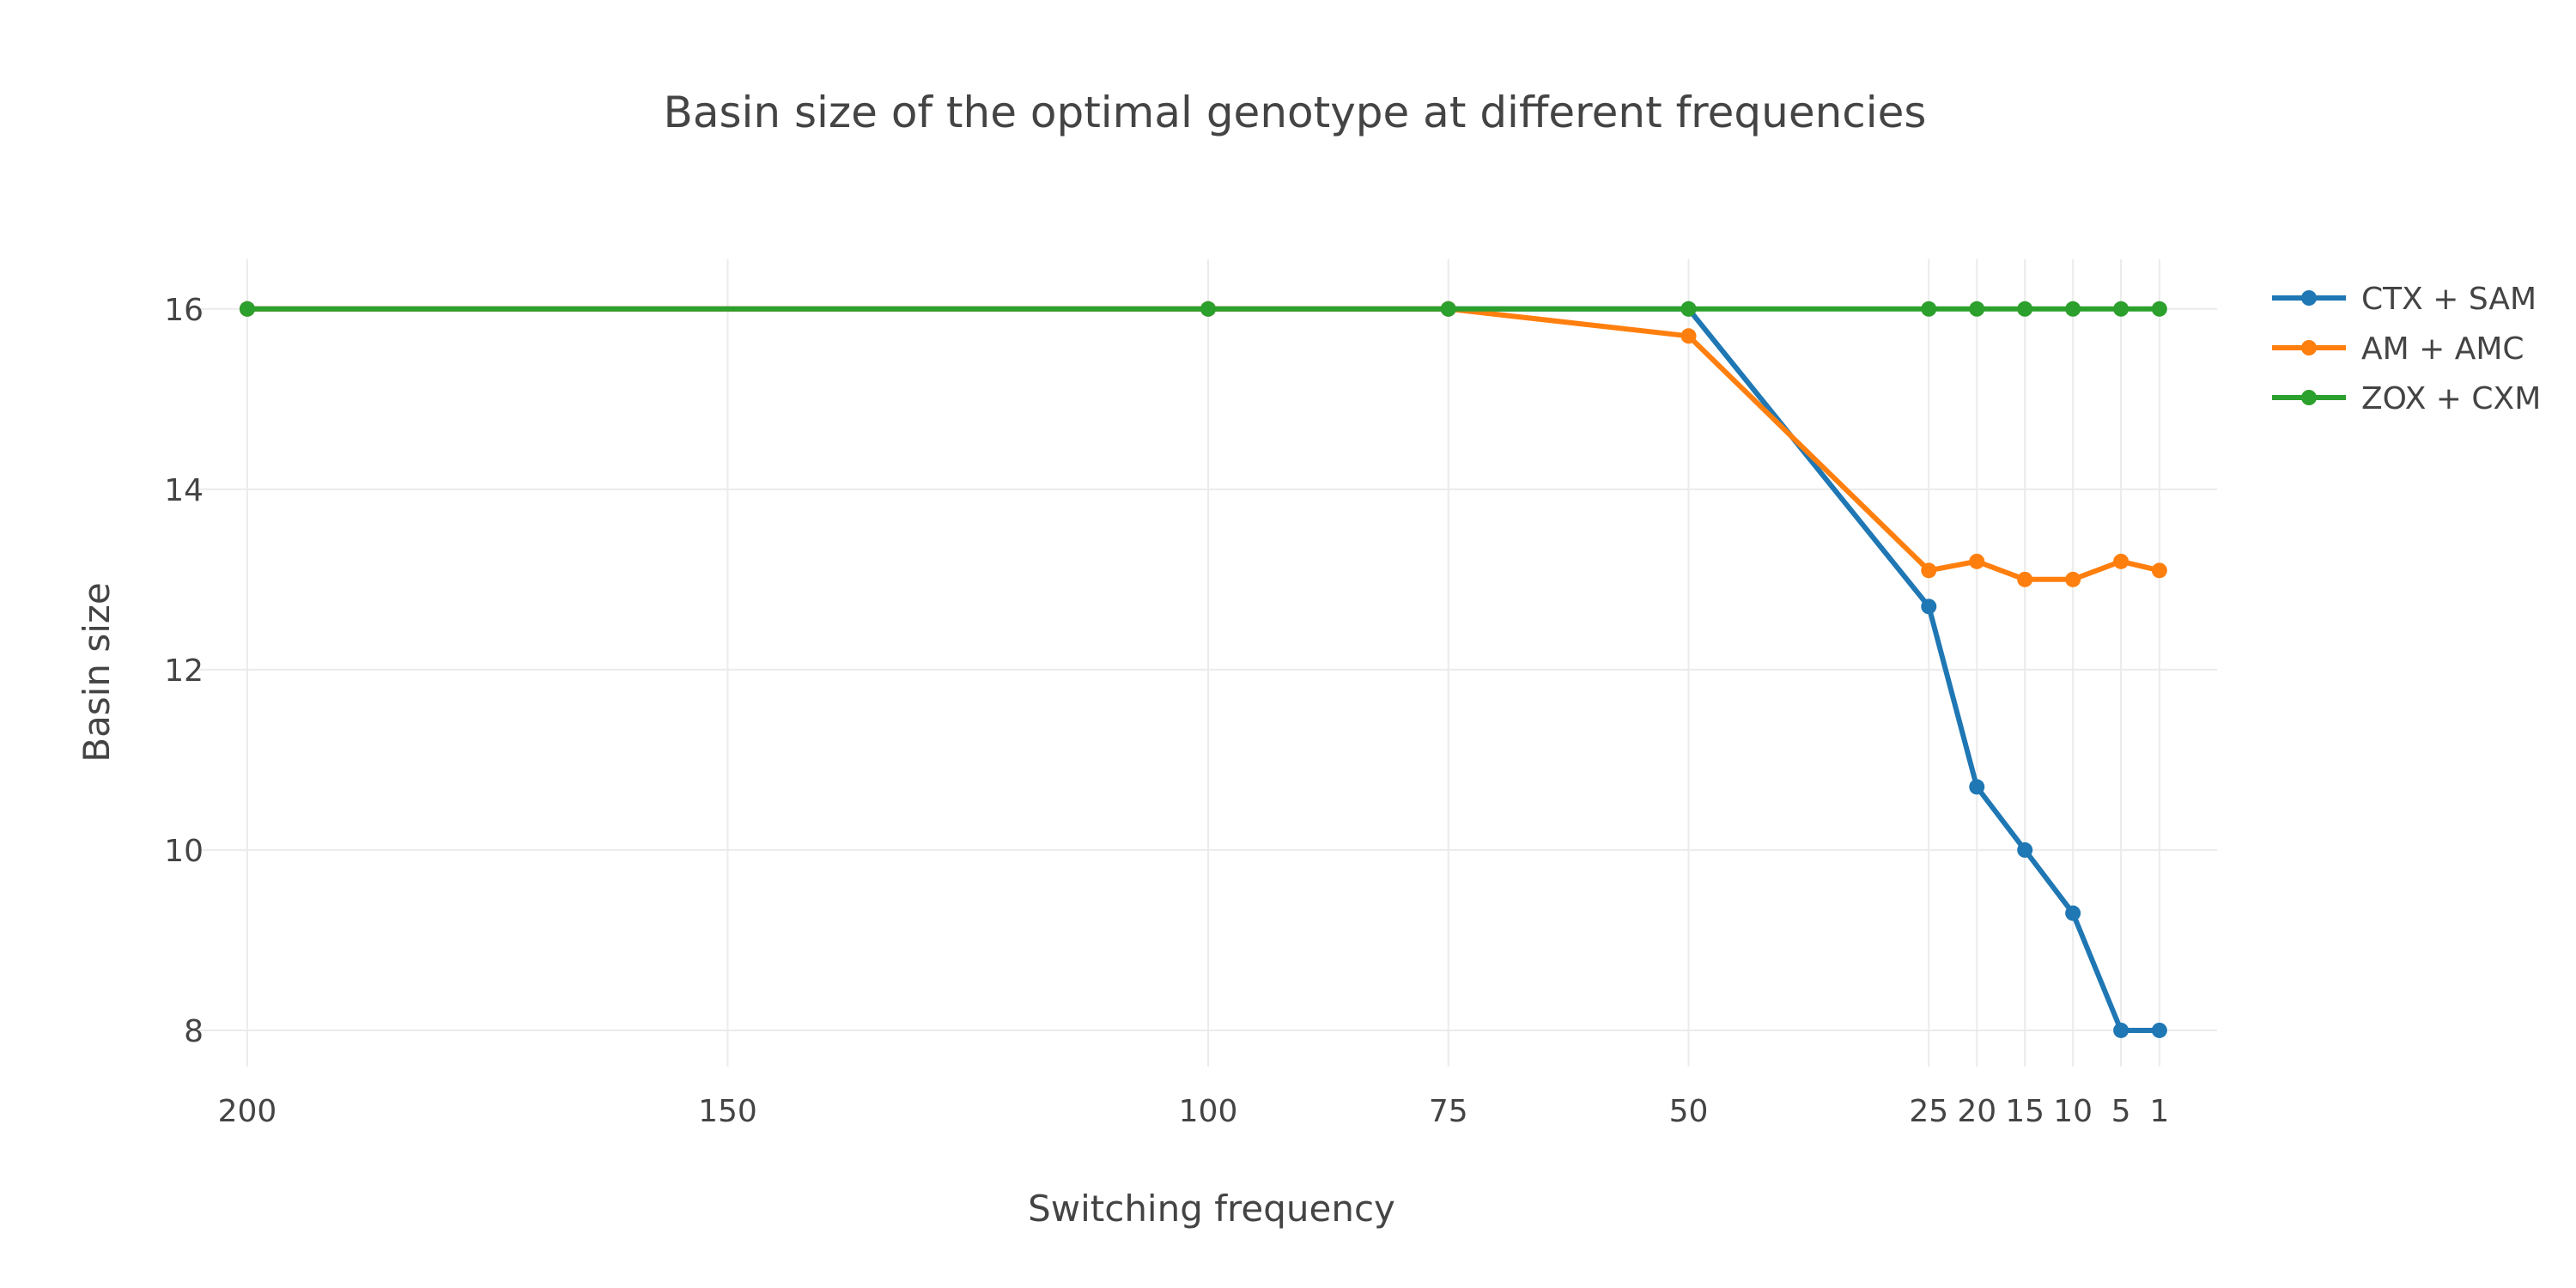 Image resolution: width=2576 pixels, height=1288 pixels. I want to click on y-tick-label: 14, so click(184, 490).